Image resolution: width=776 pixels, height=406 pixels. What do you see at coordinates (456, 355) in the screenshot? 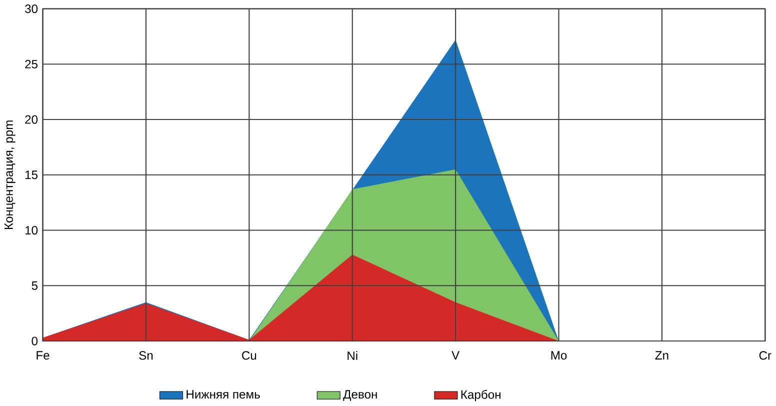
I see `x-tick-label: V` at bounding box center [456, 355].